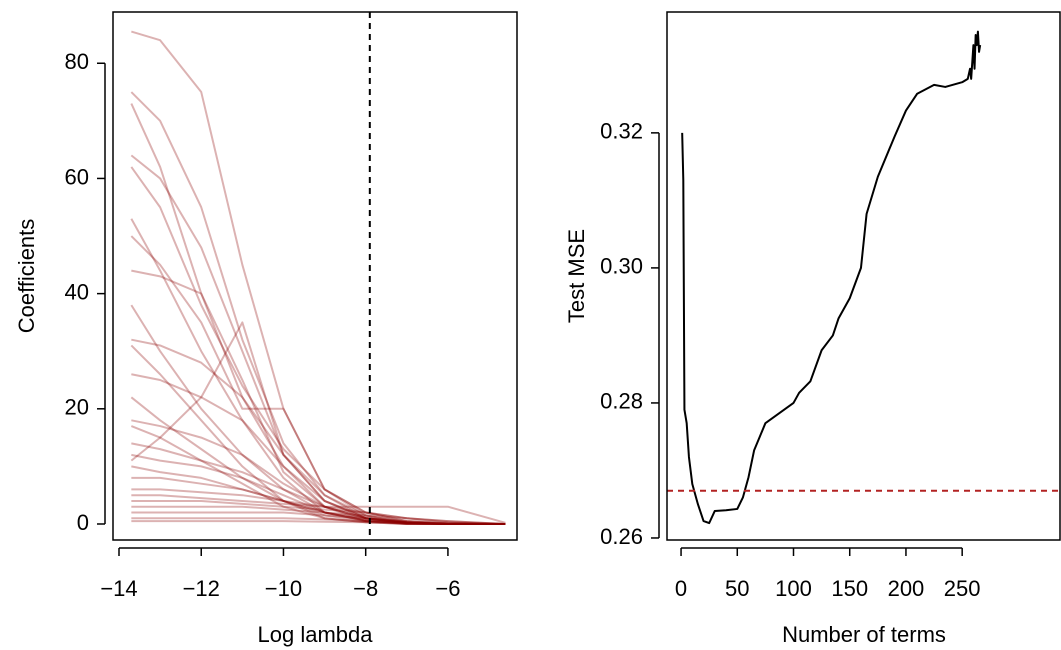 The height and width of the screenshot is (650, 1061). I want to click on y-axis-title: Coefficients, so click(26, 276).